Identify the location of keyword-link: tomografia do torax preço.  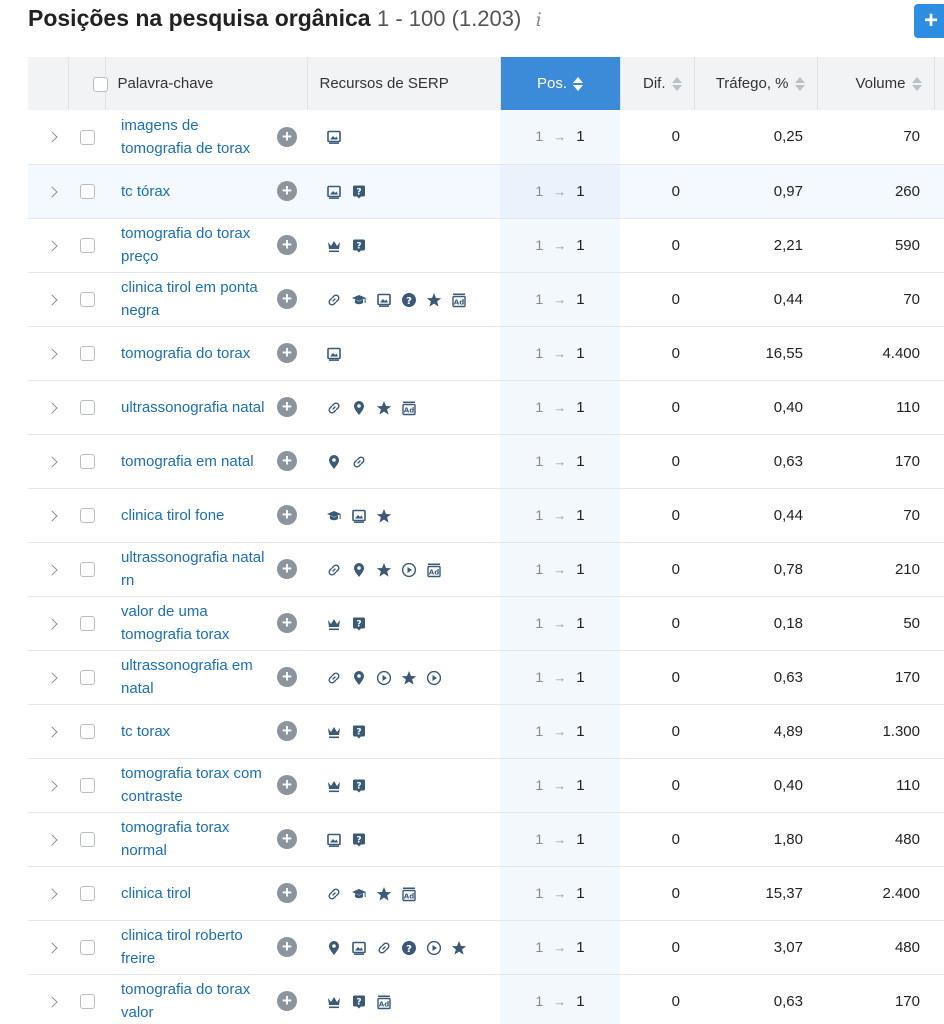
(186, 245).